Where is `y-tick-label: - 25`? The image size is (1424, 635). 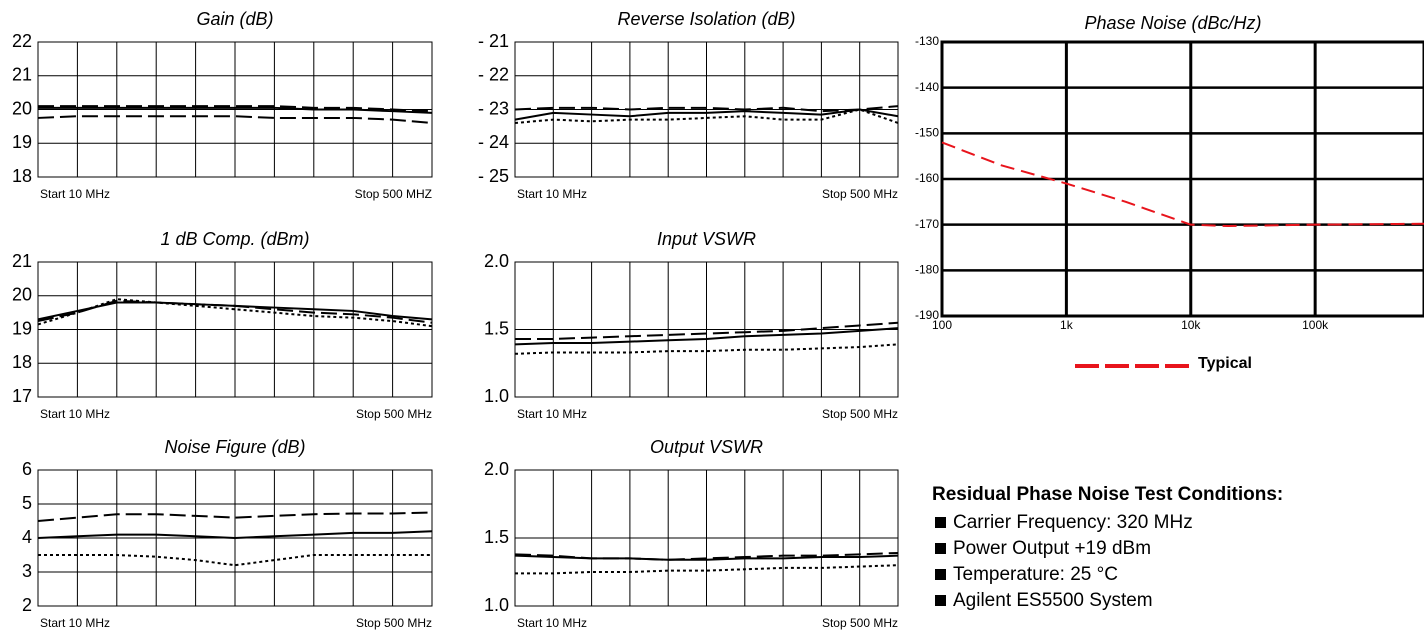
y-tick-label: - 25 is located at coordinates (493, 176).